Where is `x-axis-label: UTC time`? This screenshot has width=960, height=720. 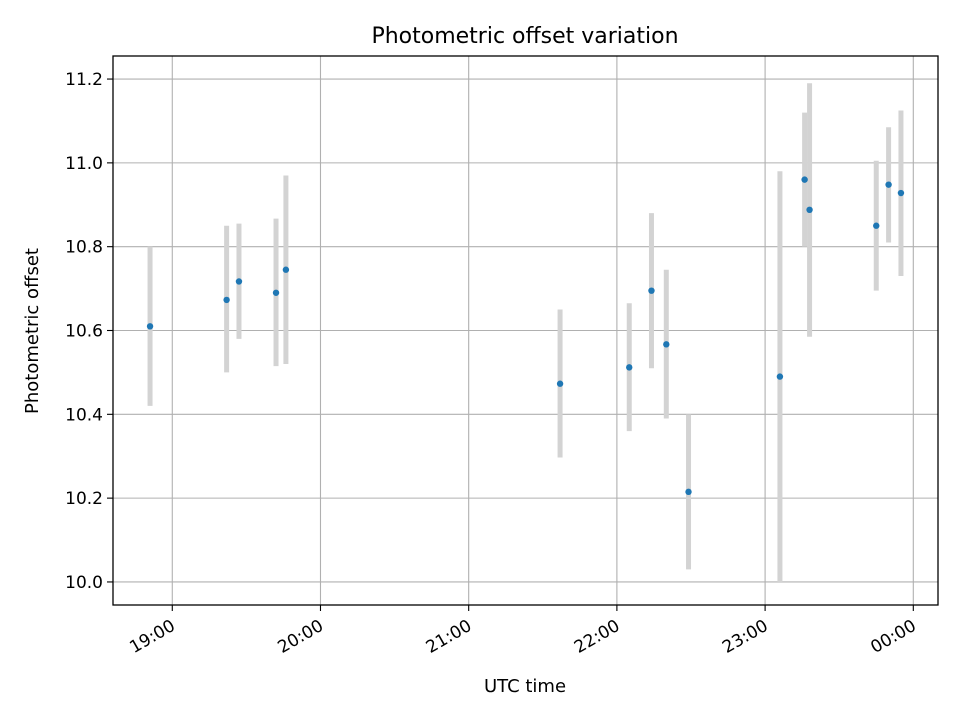 x-axis-label: UTC time is located at coordinates (525, 686).